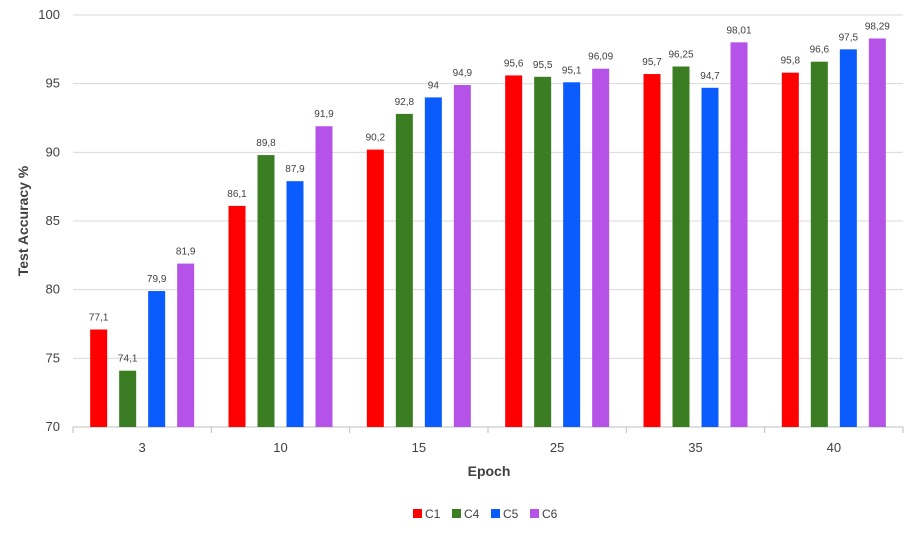 This screenshot has width=908, height=535. I want to click on data-label: 81,9, so click(186, 252).